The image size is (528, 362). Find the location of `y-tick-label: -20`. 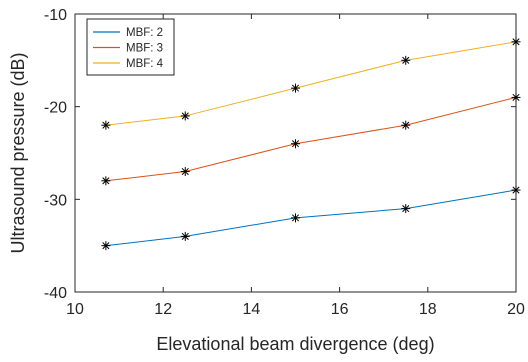

y-tick-label: -20 is located at coordinates (55, 108).